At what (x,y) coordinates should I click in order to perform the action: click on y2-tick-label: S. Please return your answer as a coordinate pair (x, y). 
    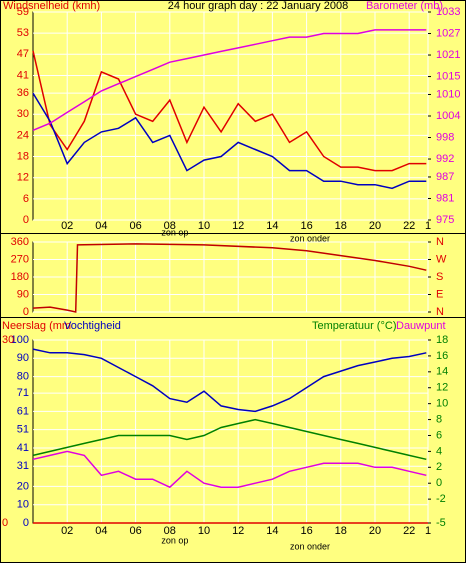
    Looking at the image, I should click on (439, 277).